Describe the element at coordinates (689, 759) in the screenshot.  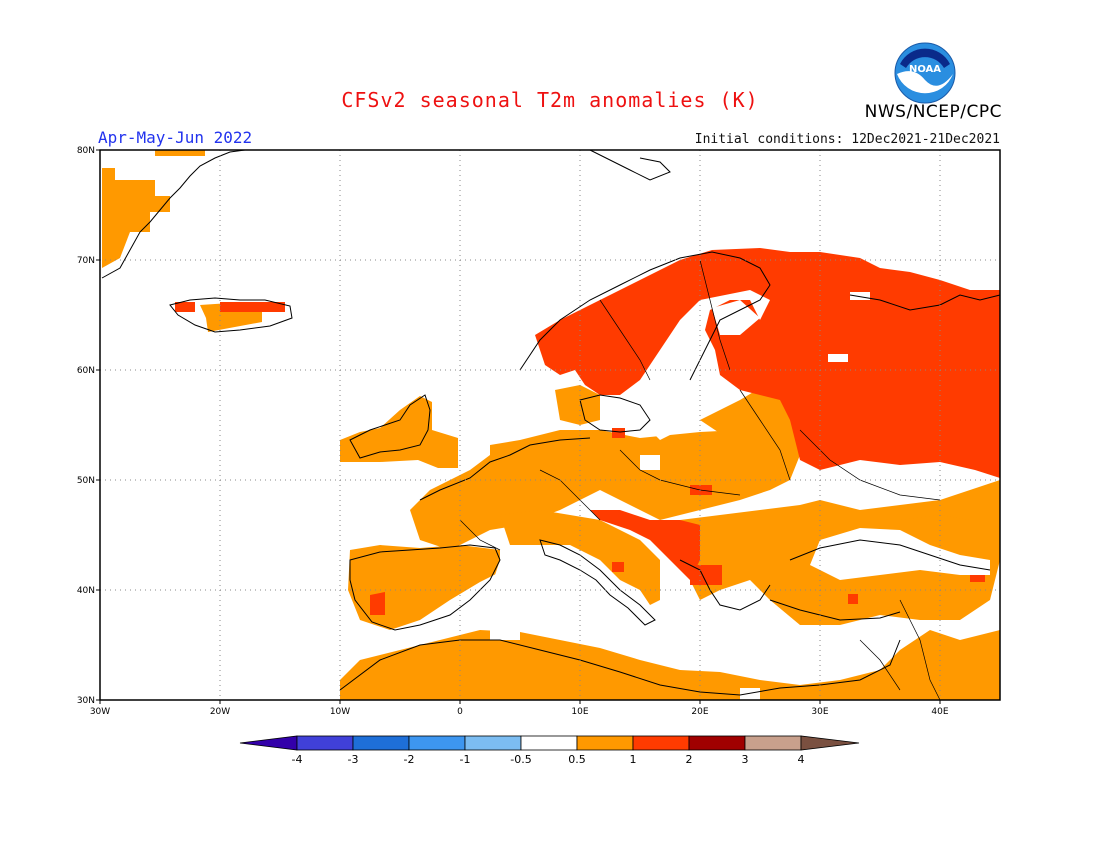
I see `colorbar-label: 2` at that location.